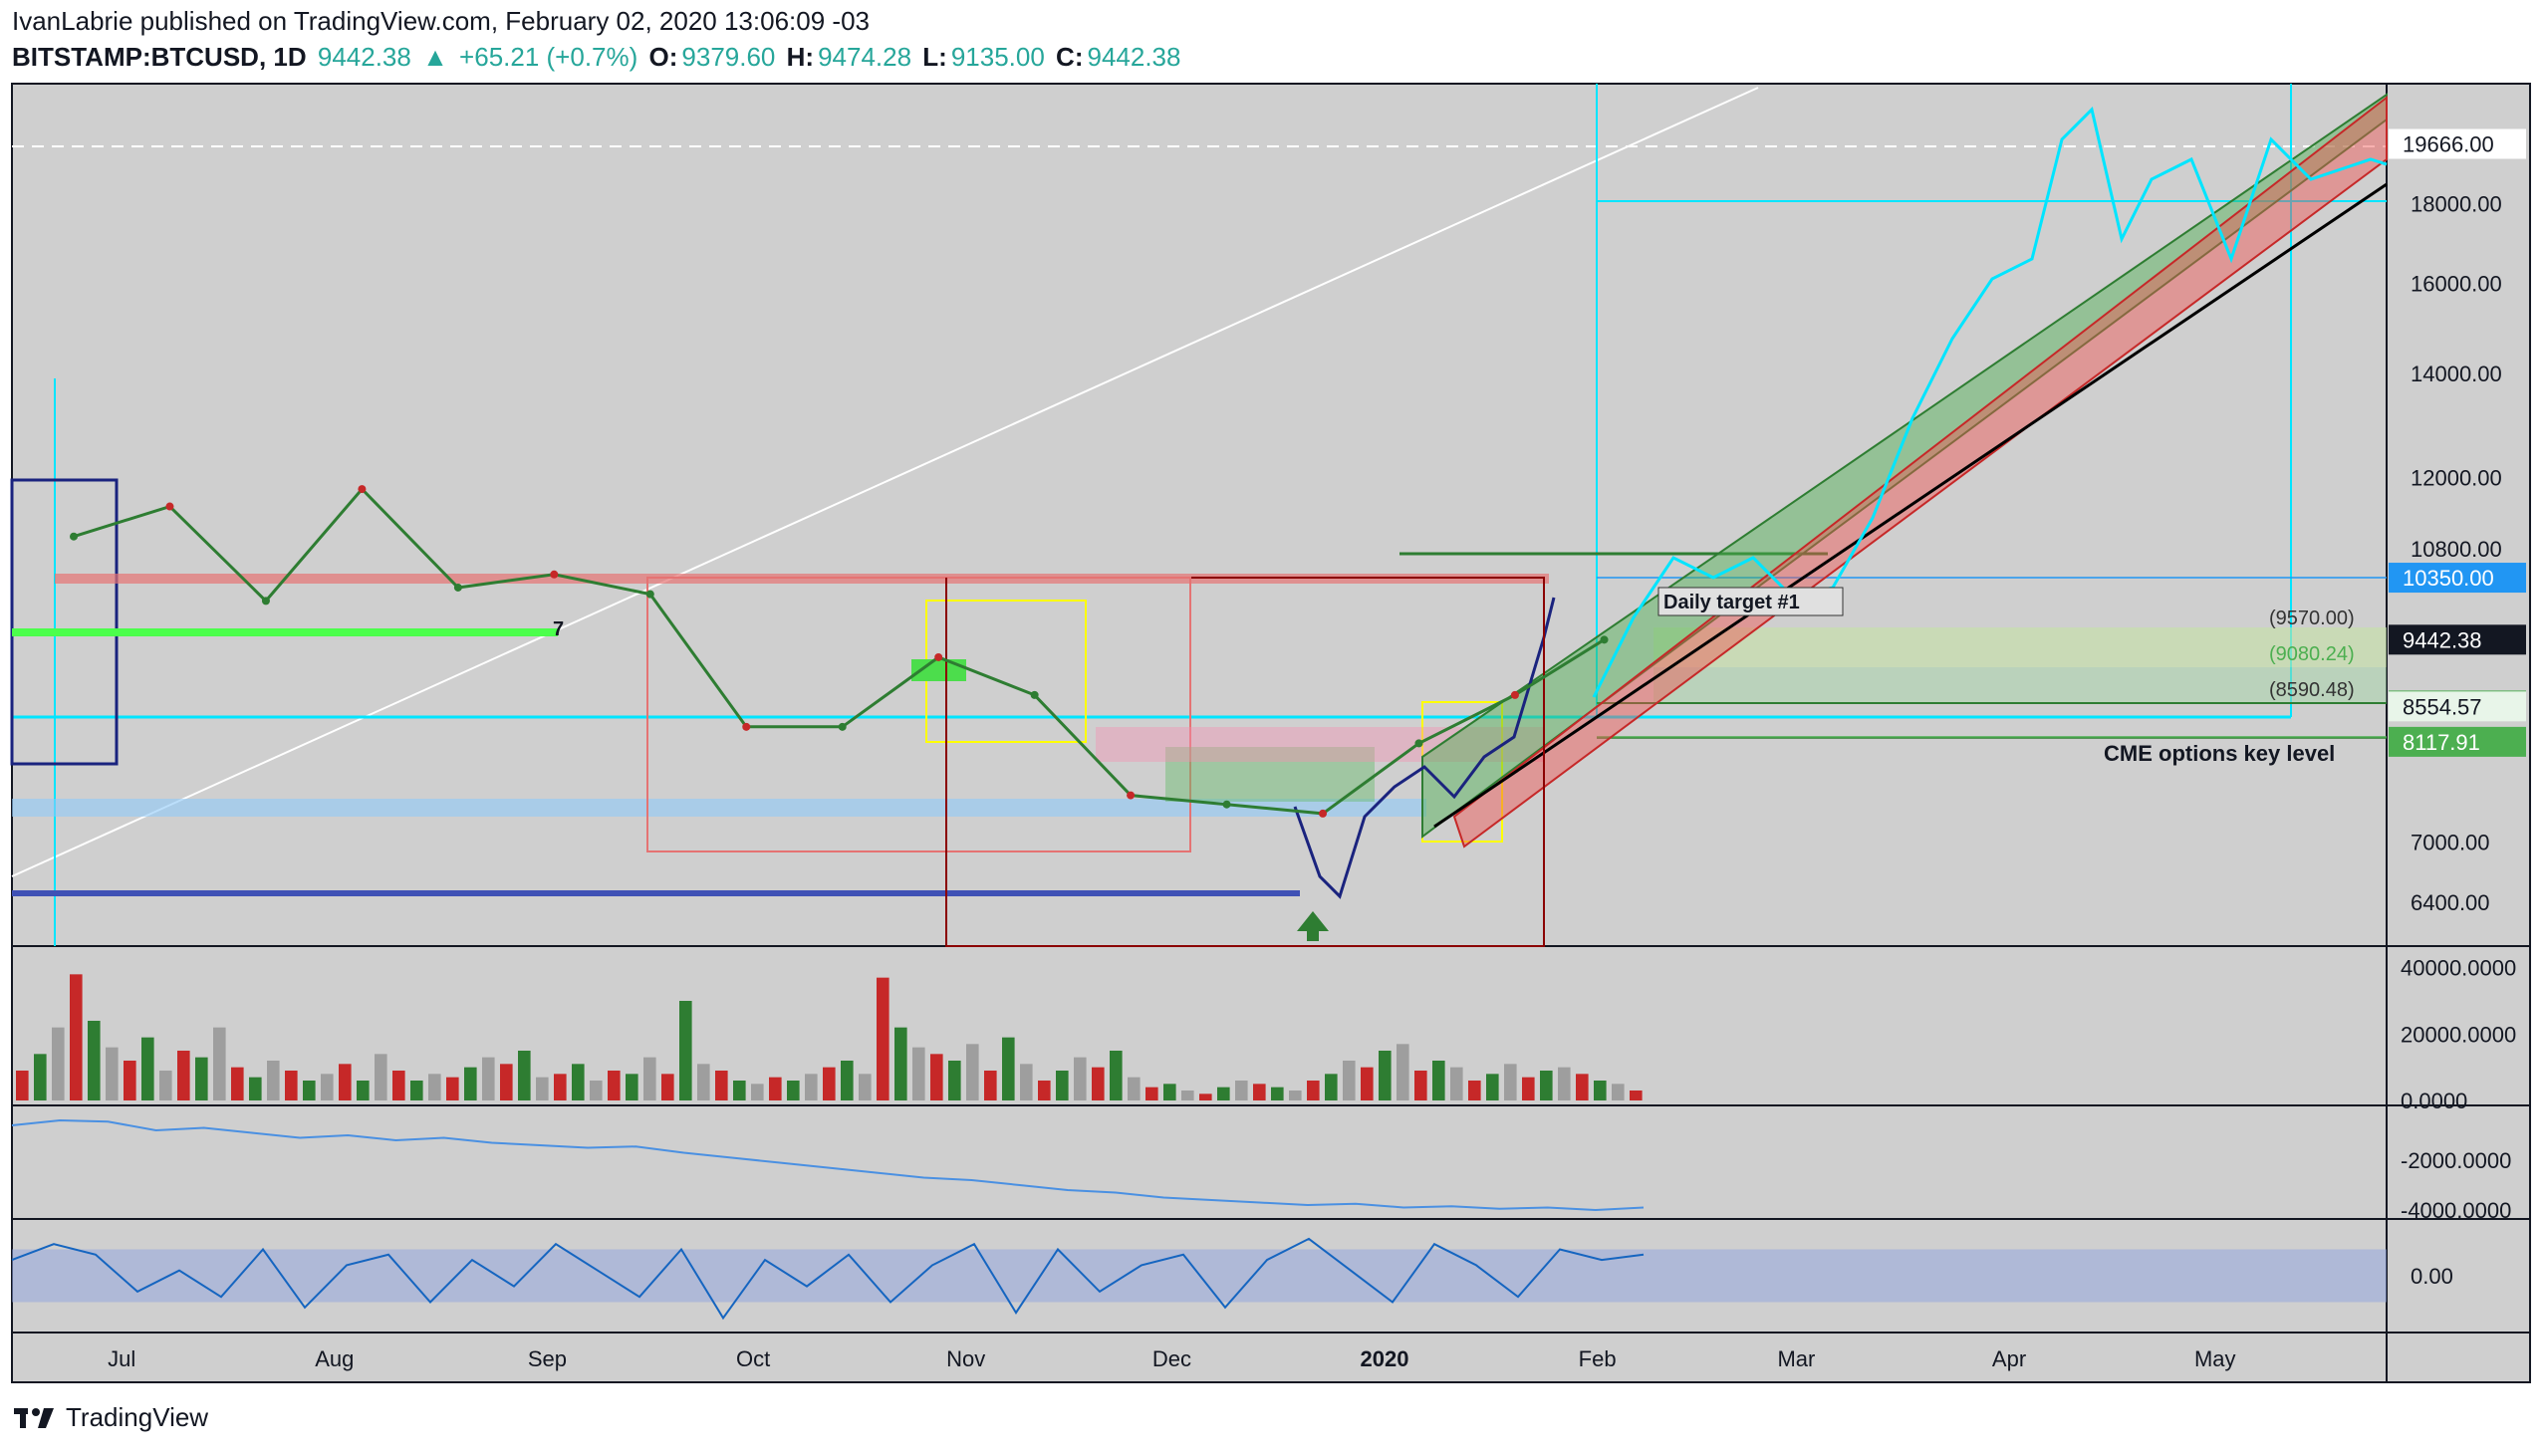 The height and width of the screenshot is (1456, 2542). What do you see at coordinates (938, 670) in the screenshot?
I see `green-block` at bounding box center [938, 670].